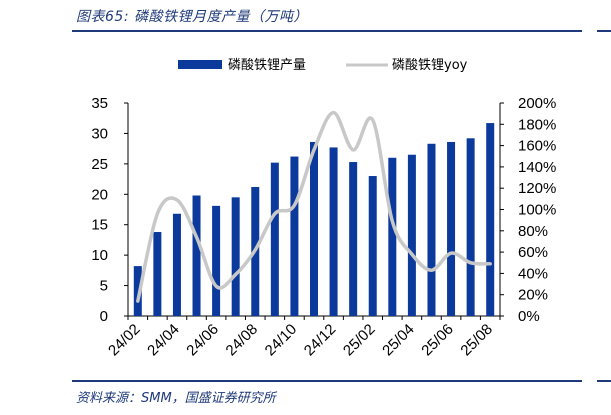  I want to click on y-right-tick-label: 160%, so click(537, 146).